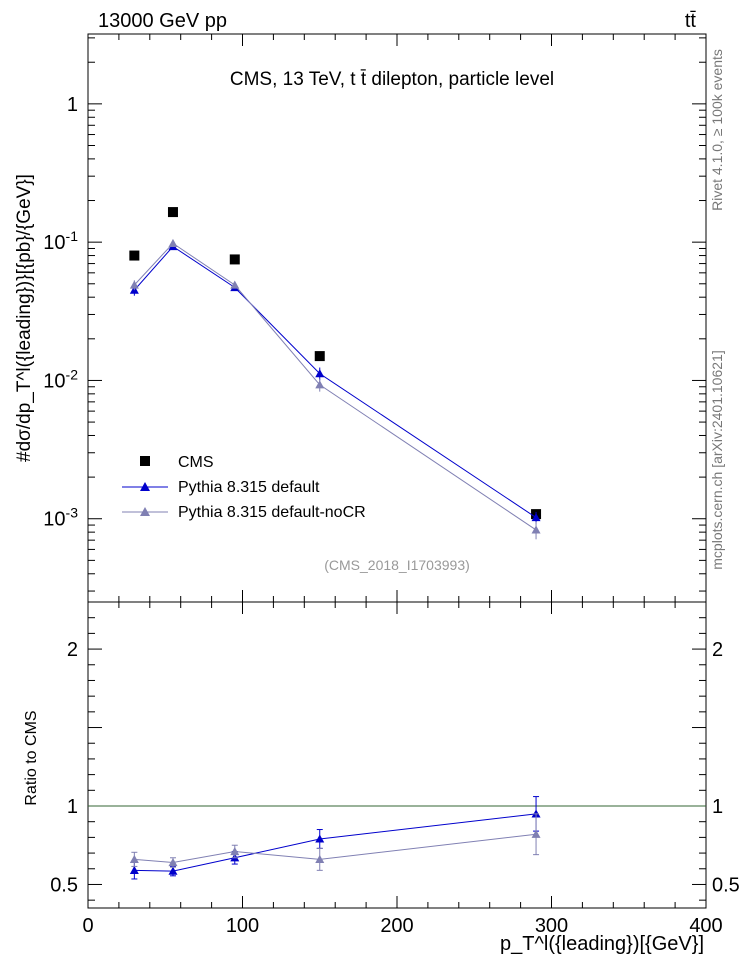 This screenshot has width=746, height=972. What do you see at coordinates (72, 807) in the screenshot?
I see `y-tick-label-ratio-left: 1` at bounding box center [72, 807].